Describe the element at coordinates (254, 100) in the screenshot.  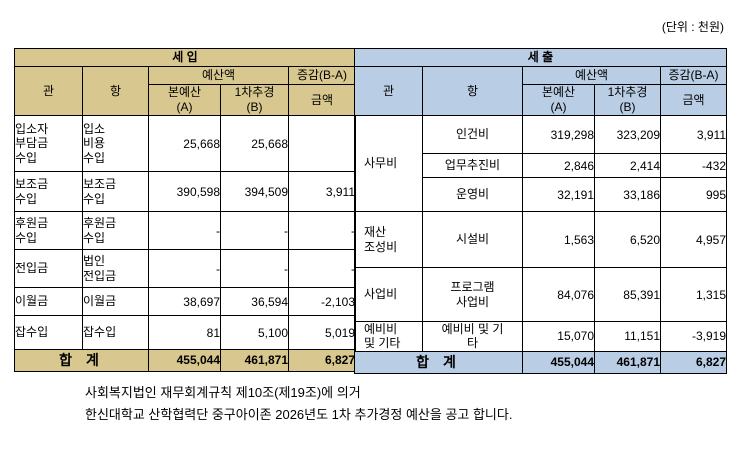
I see `revenue-header-supplementary: 1차추경 (B)` at that location.